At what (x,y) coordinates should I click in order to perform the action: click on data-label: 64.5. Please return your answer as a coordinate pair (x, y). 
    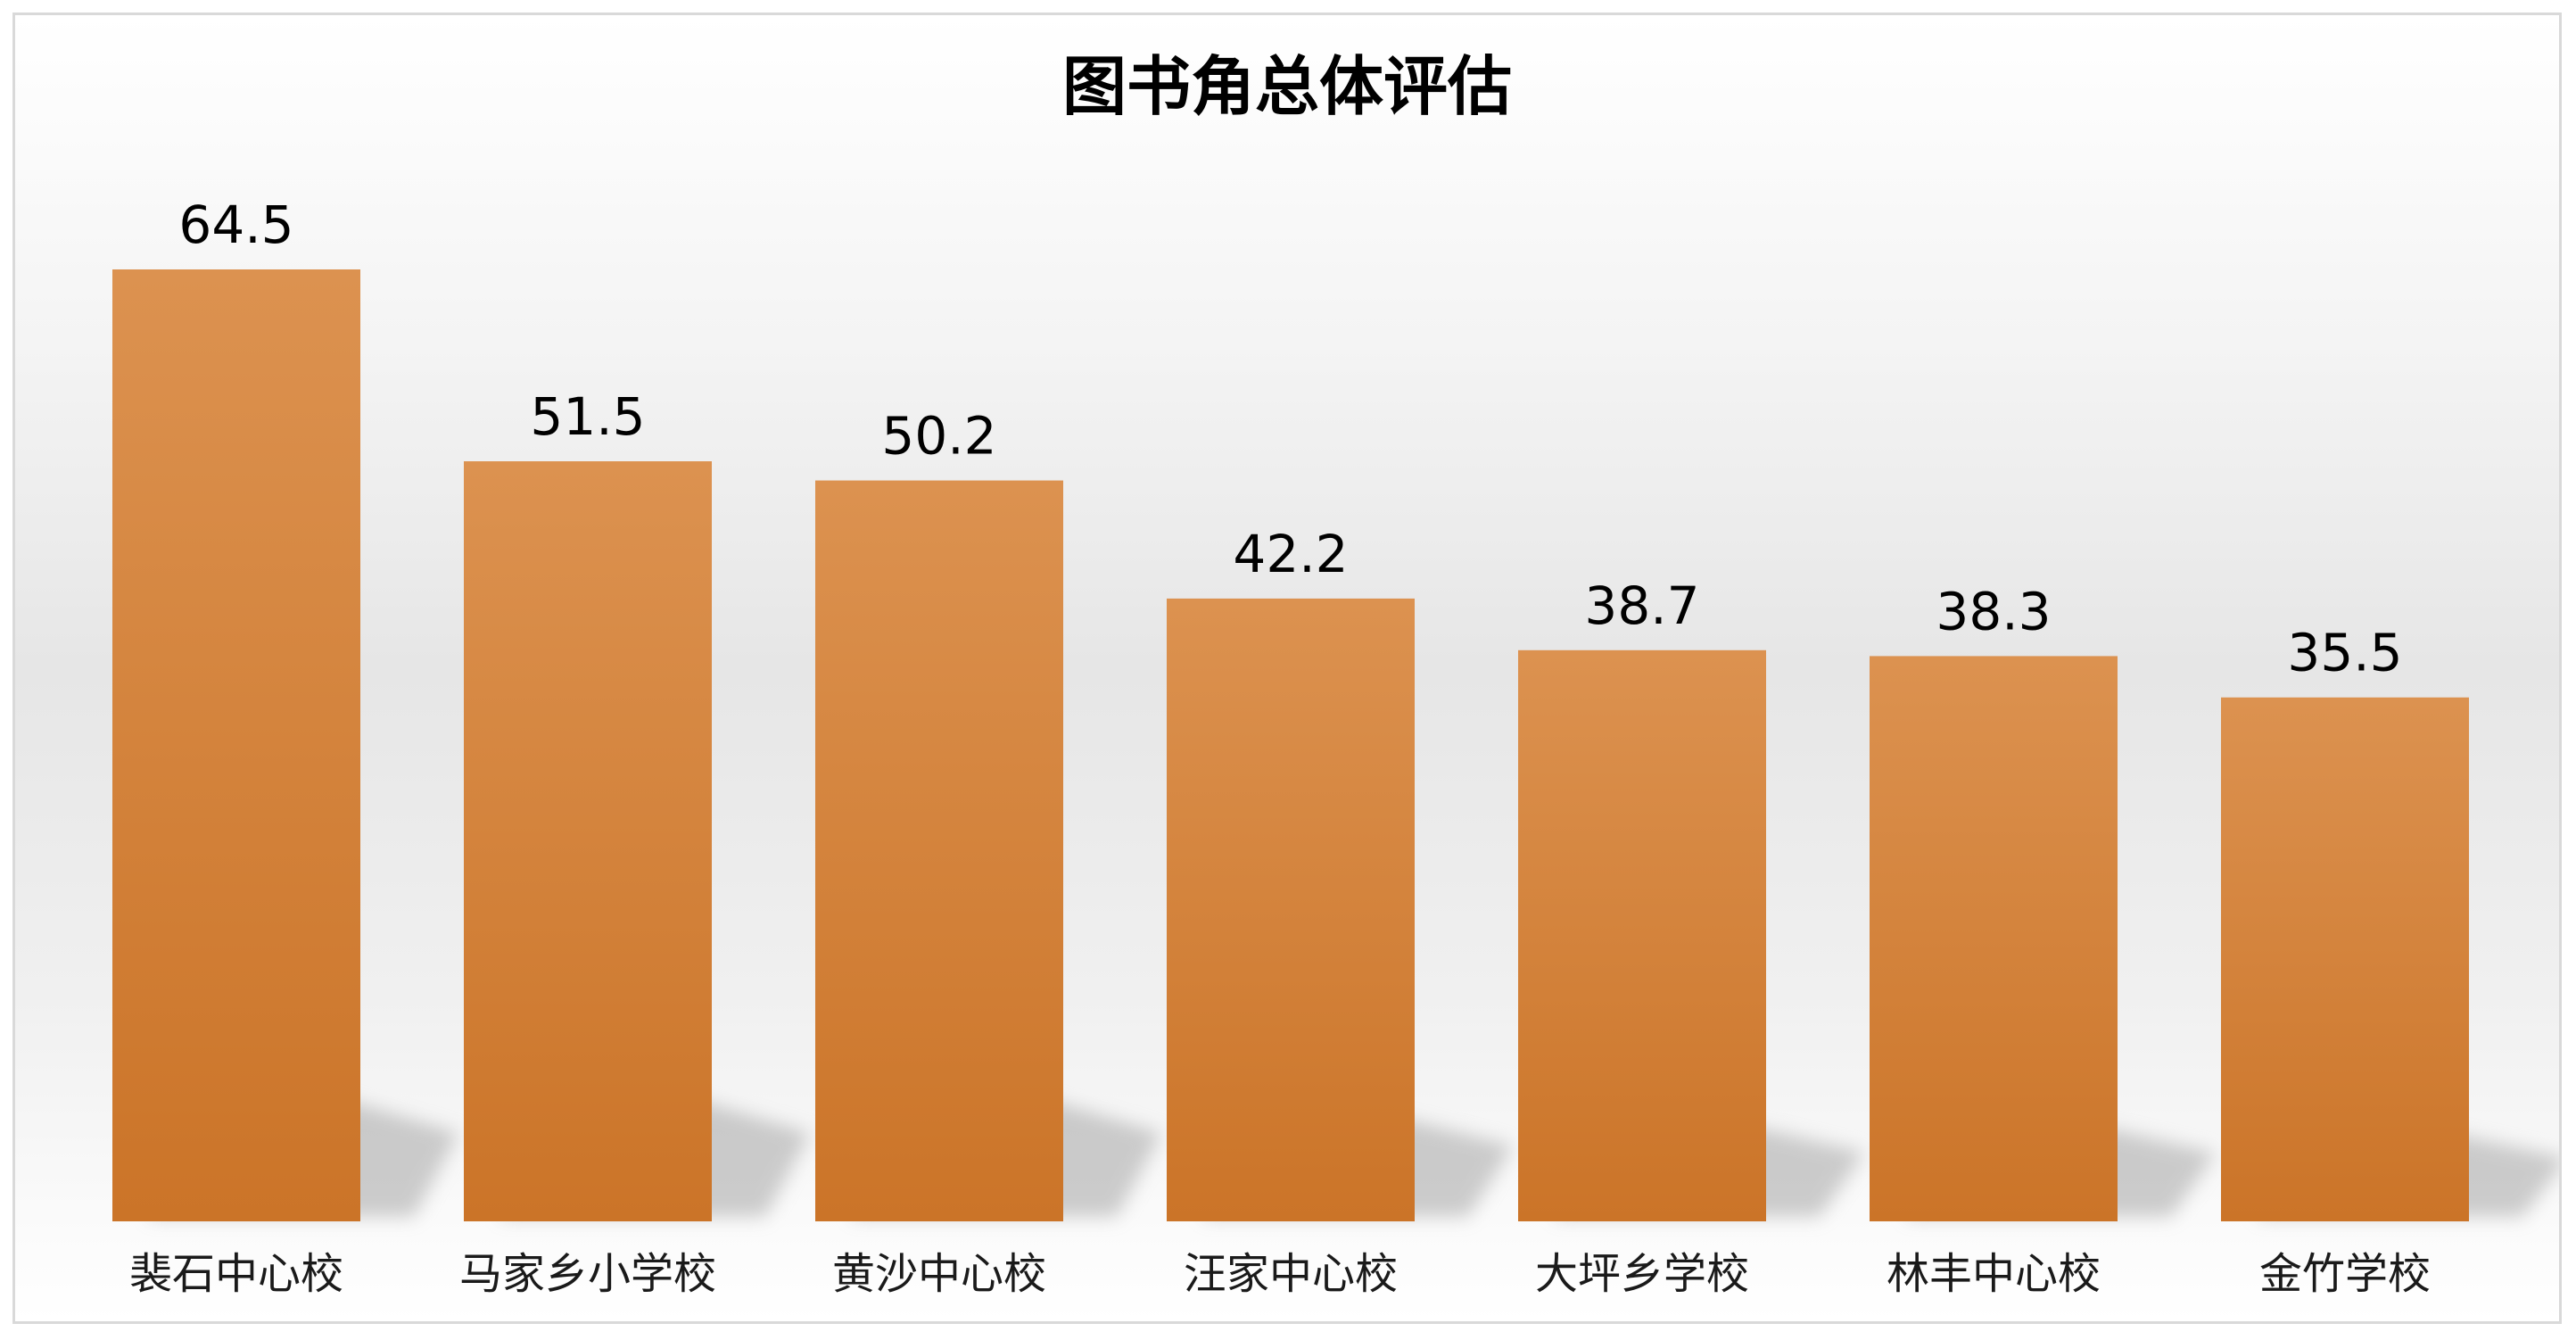
    Looking at the image, I should click on (236, 224).